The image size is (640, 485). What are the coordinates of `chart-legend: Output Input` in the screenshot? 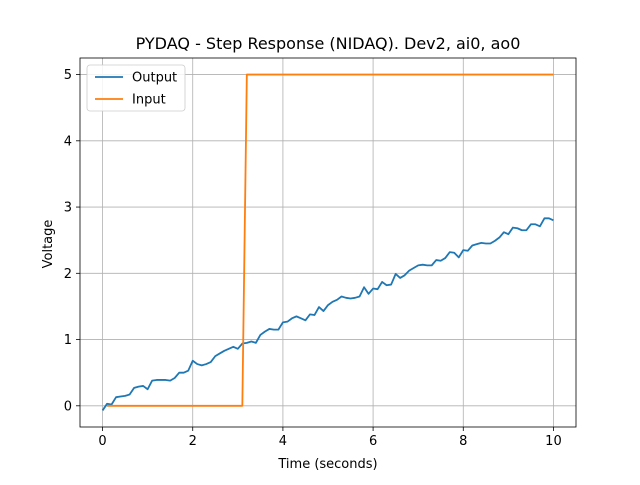 It's located at (136, 88).